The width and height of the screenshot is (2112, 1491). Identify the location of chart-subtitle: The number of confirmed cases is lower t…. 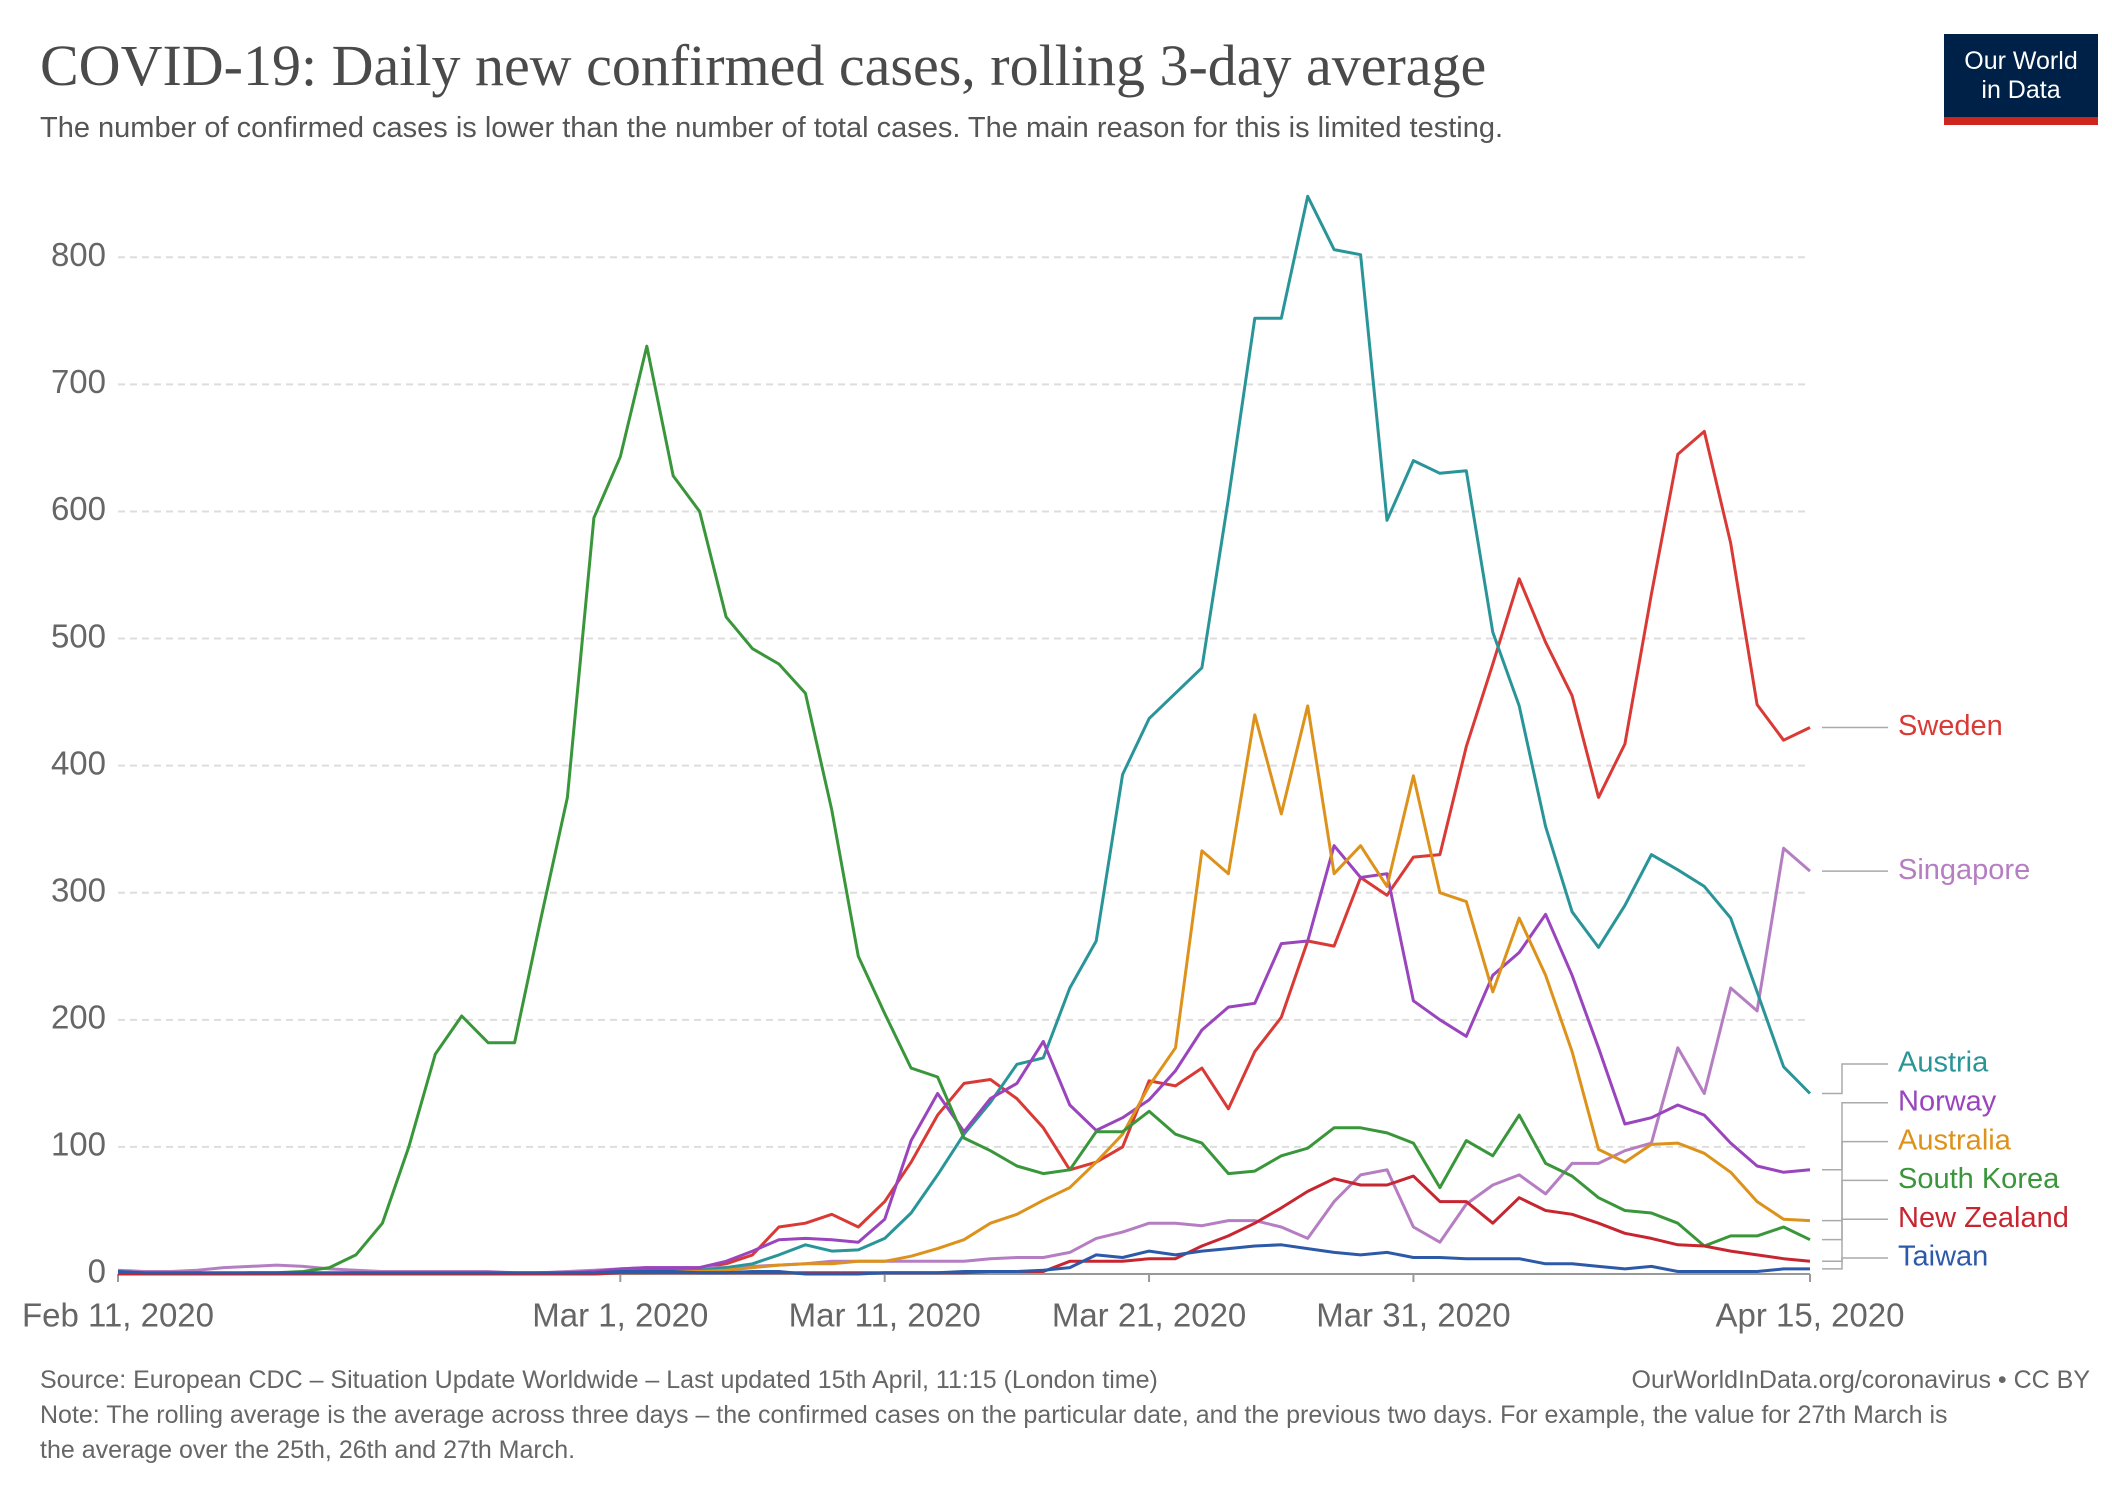
(772, 128).